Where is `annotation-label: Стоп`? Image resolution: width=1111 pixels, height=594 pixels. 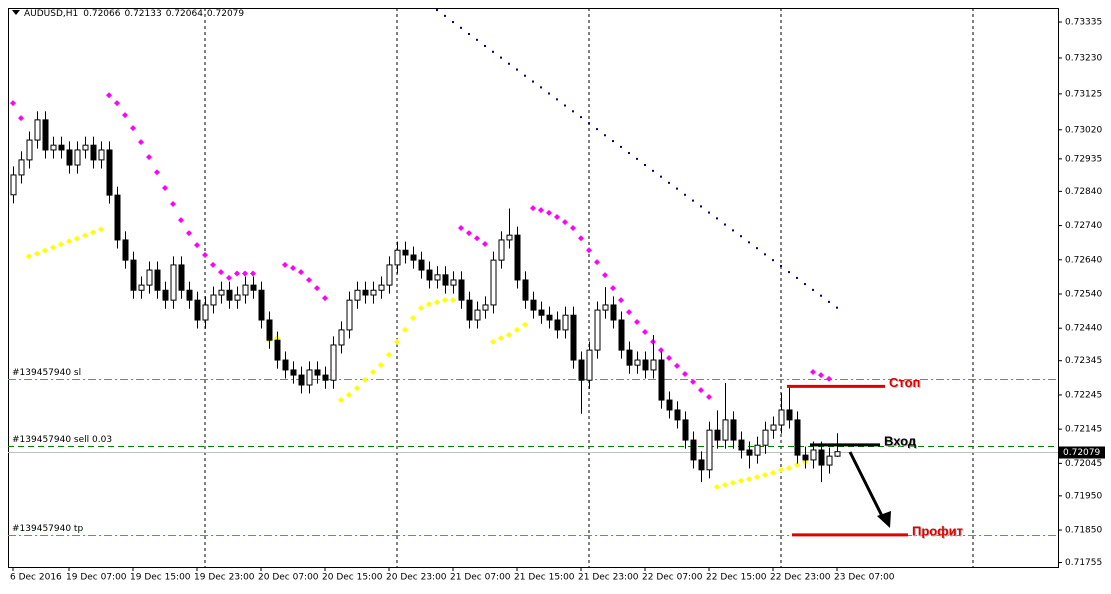 annotation-label: Стоп is located at coordinates (904, 382).